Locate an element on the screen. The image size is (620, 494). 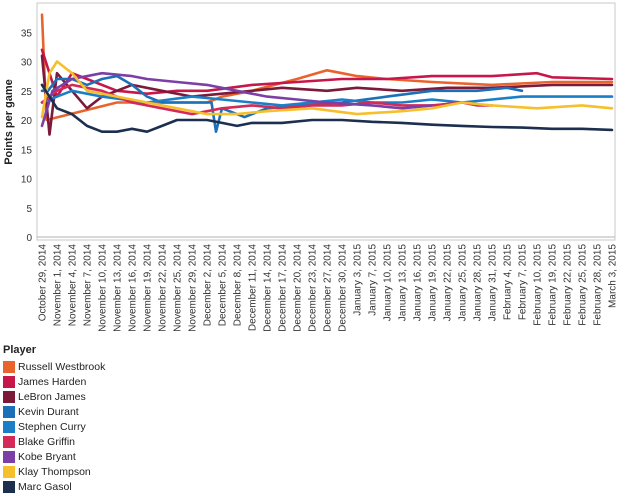
legend-label: Klay Thompson is located at coordinates (54, 471).